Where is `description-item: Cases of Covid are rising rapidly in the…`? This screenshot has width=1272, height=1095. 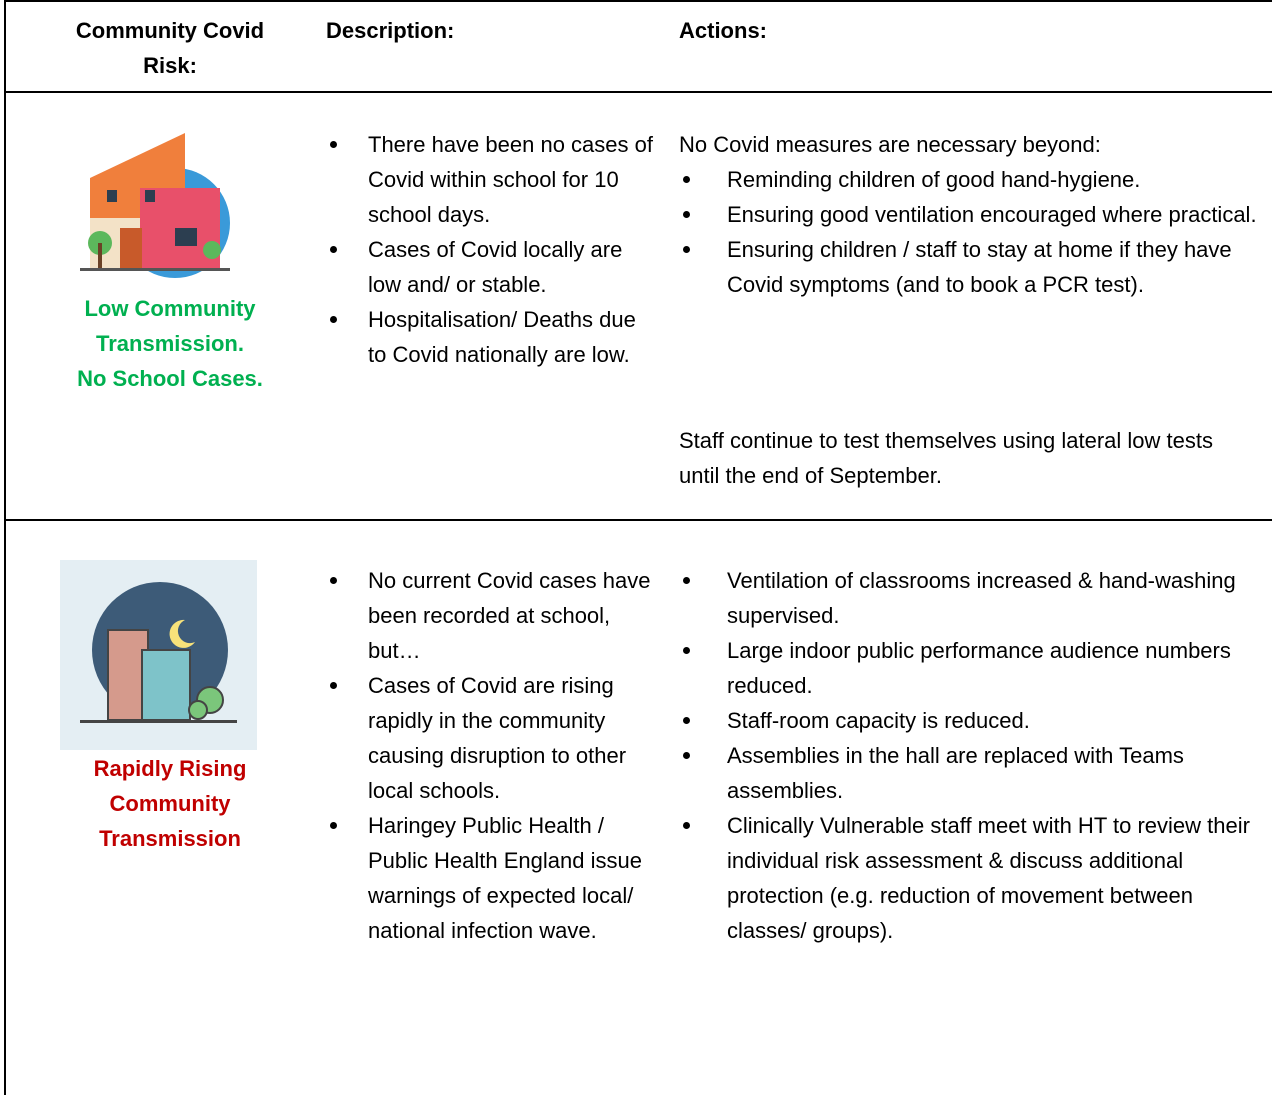 description-item: Cases of Covid are rising rapidly in the… is located at coordinates (491, 738).